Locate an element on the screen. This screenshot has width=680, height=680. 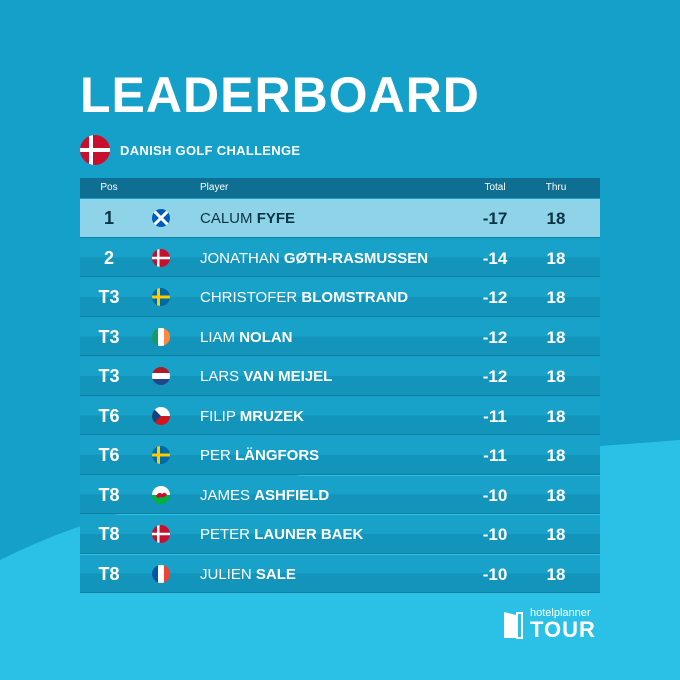
player-last-name: MRUZEK is located at coordinates (271, 416).